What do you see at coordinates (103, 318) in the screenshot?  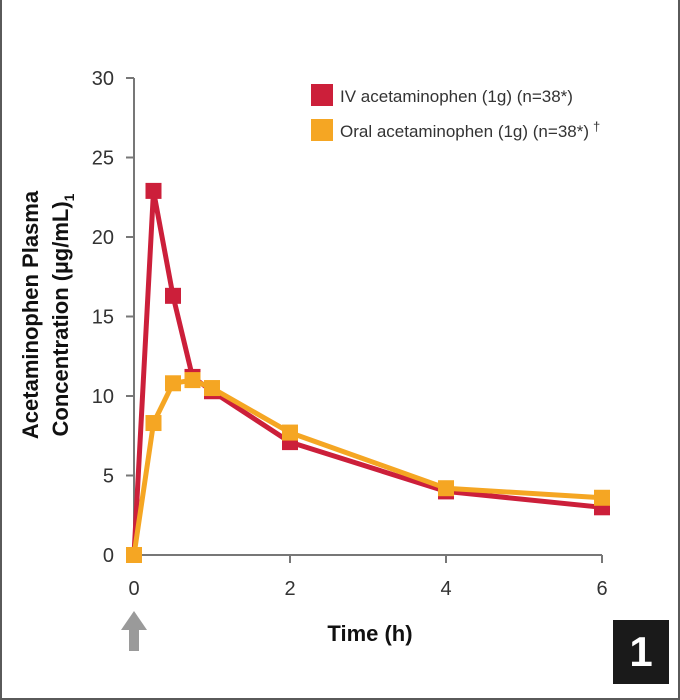 I see `y-tick-label: 15` at bounding box center [103, 318].